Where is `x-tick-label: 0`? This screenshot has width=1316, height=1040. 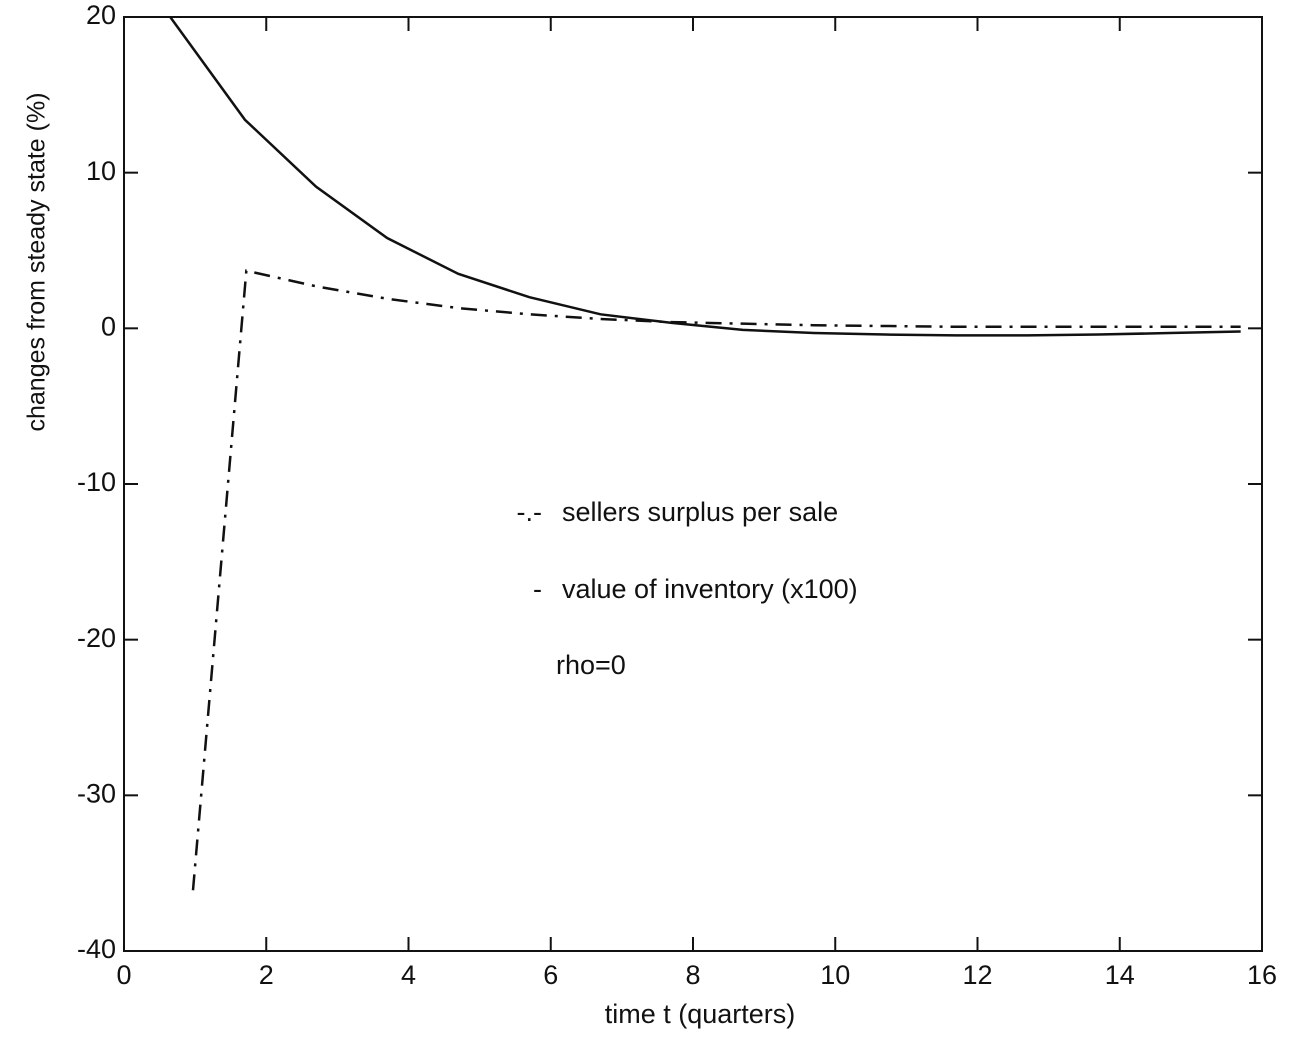 x-tick-label: 0 is located at coordinates (123, 975).